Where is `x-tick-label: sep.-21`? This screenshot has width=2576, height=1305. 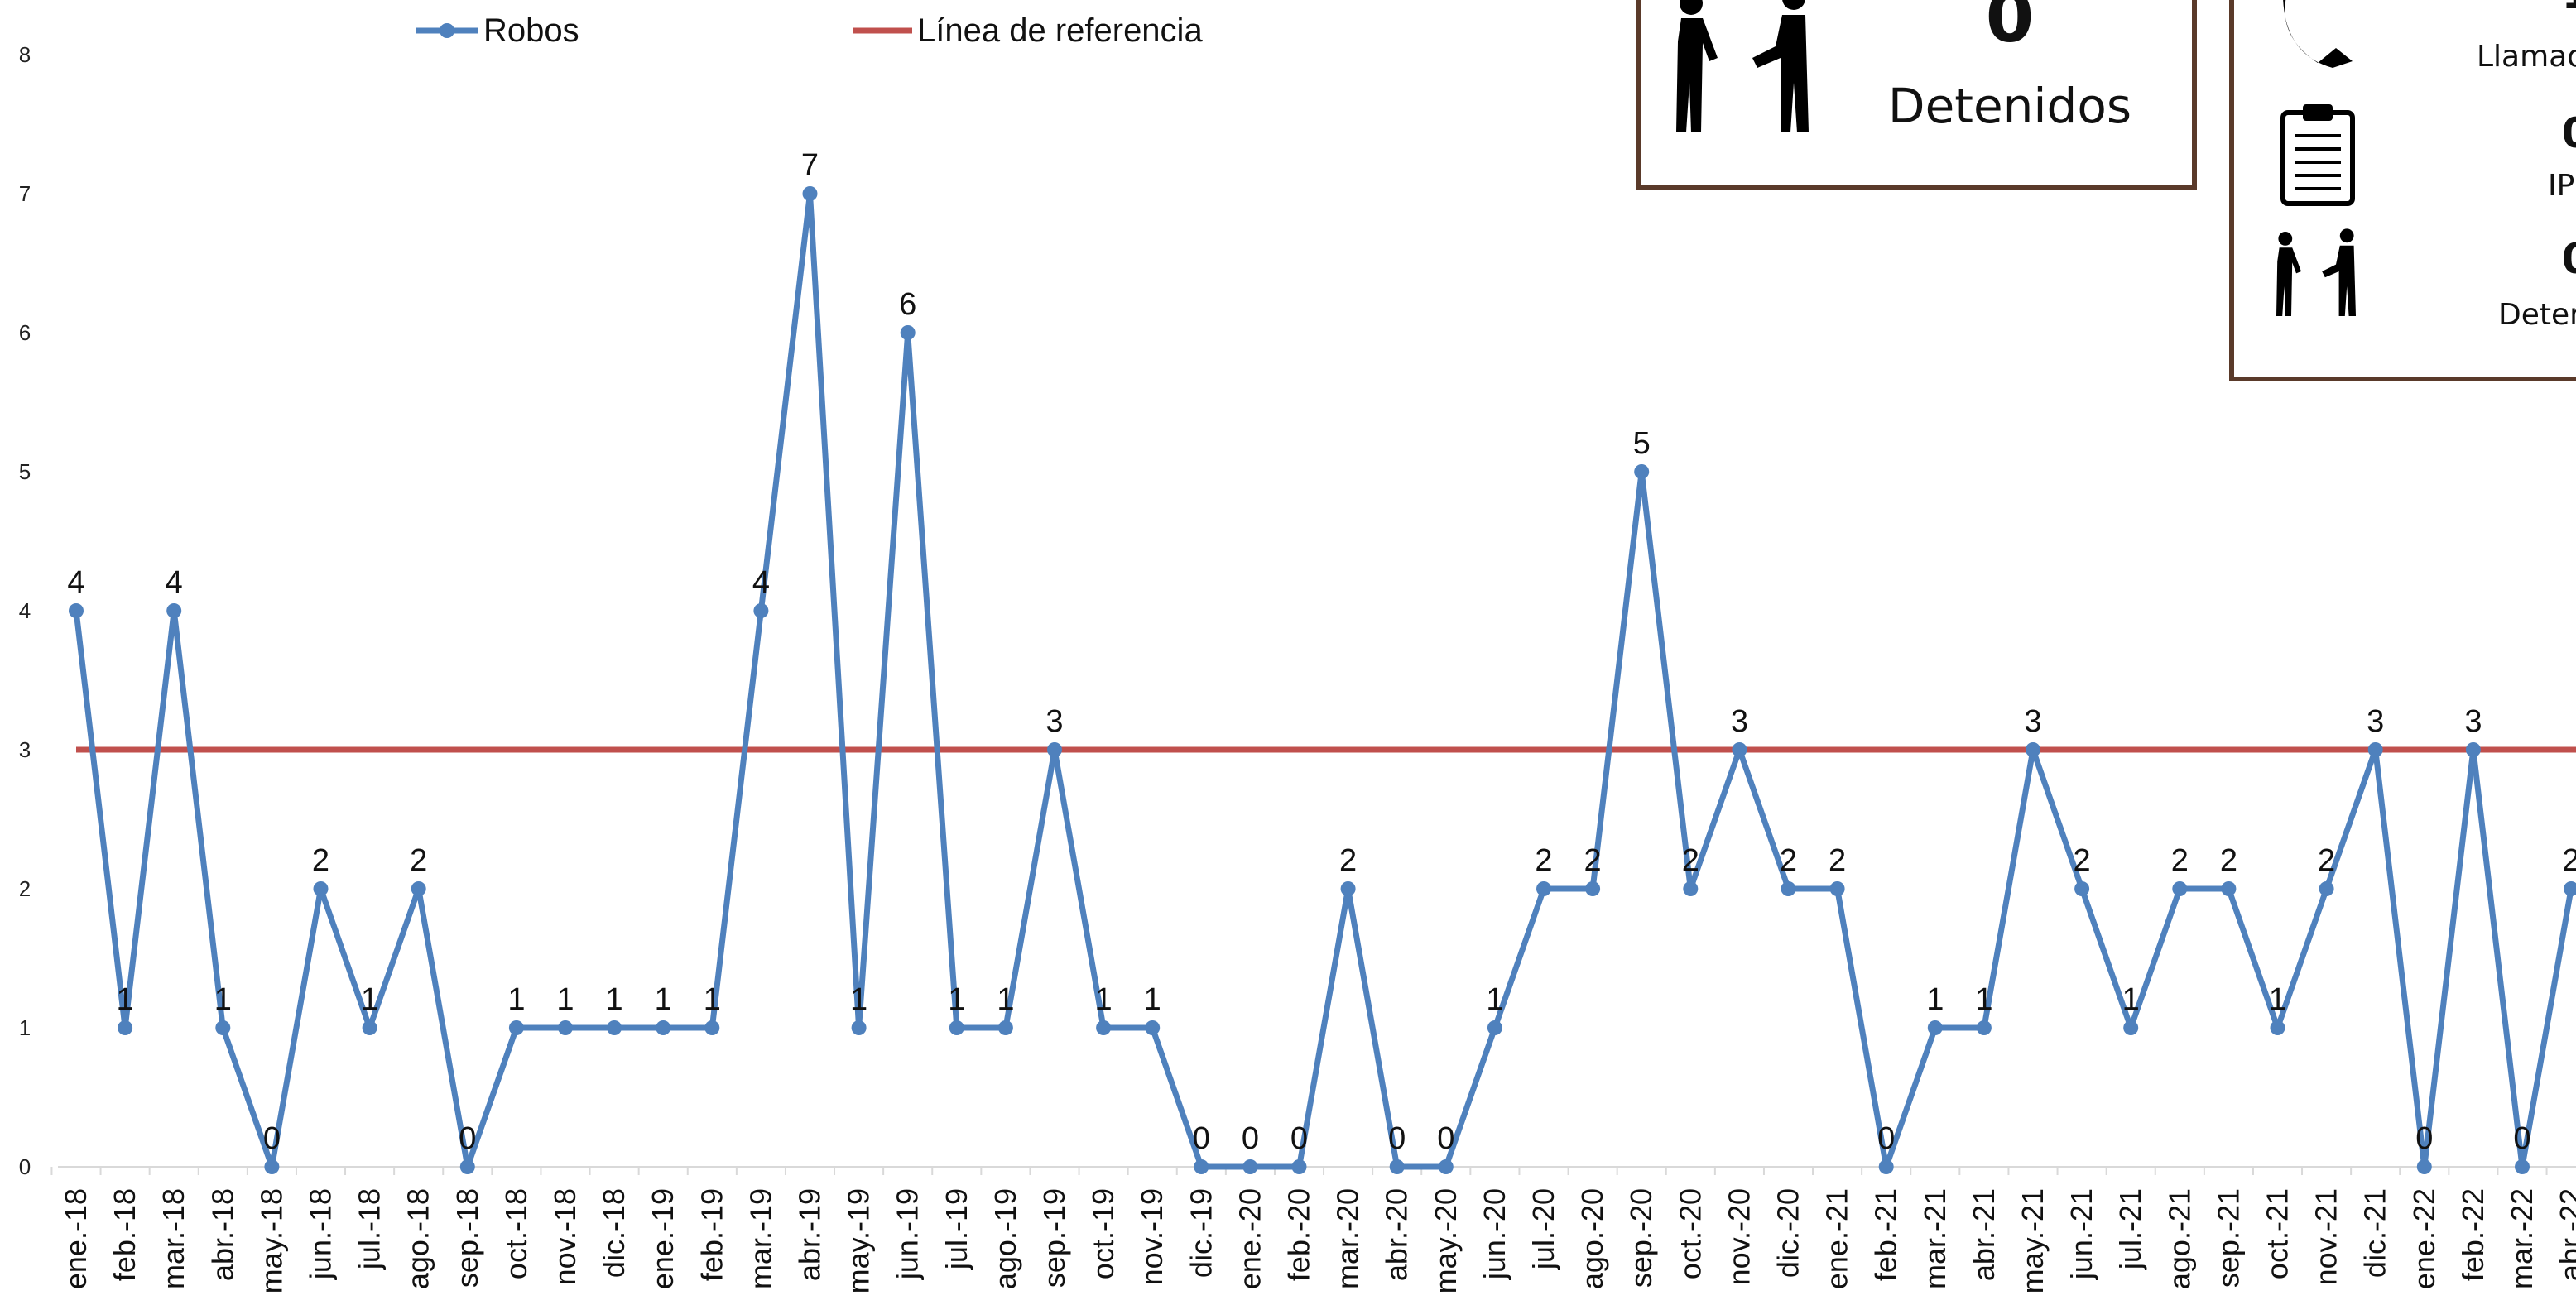 x-tick-label: sep.-21 is located at coordinates (2228, 1238).